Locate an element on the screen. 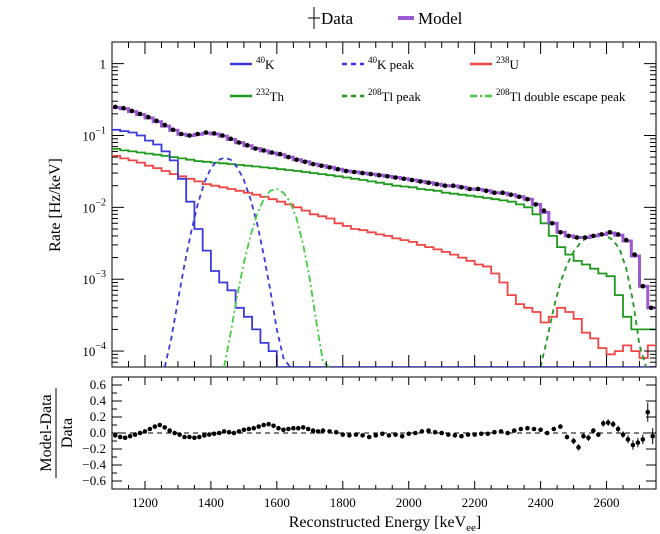 The width and height of the screenshot is (660, 534). ratio-y-tick-label: −0.6 is located at coordinates (94, 480).